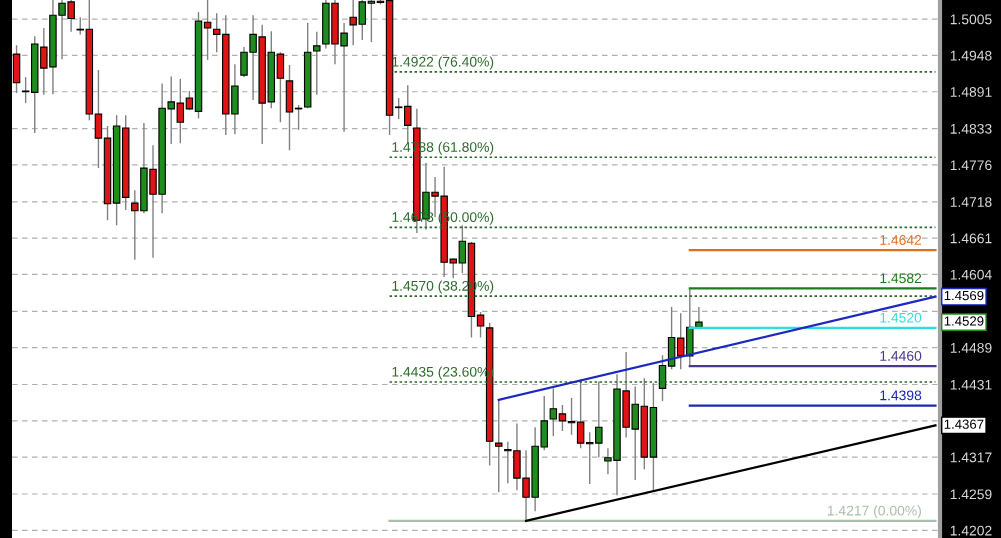 The height and width of the screenshot is (538, 1001). I want to click on series-label: 1.4520, so click(901, 317).